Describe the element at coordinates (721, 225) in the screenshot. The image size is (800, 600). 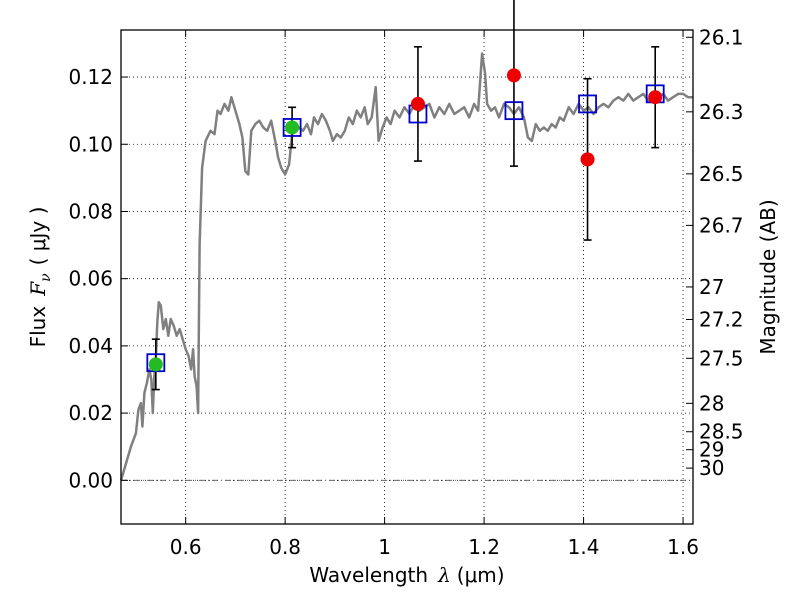
I see `magnitude-tick-label: 26.7` at that location.